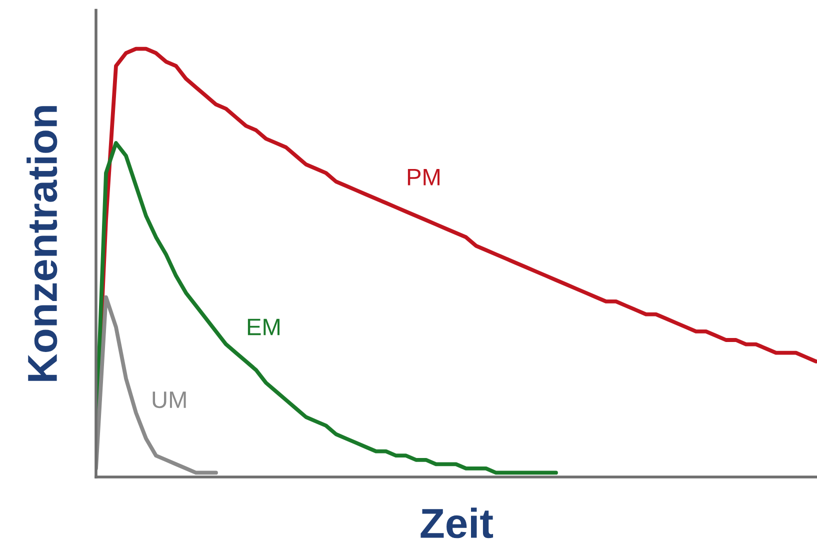  What do you see at coordinates (264, 327) in the screenshot?
I see `series-label: EM` at bounding box center [264, 327].